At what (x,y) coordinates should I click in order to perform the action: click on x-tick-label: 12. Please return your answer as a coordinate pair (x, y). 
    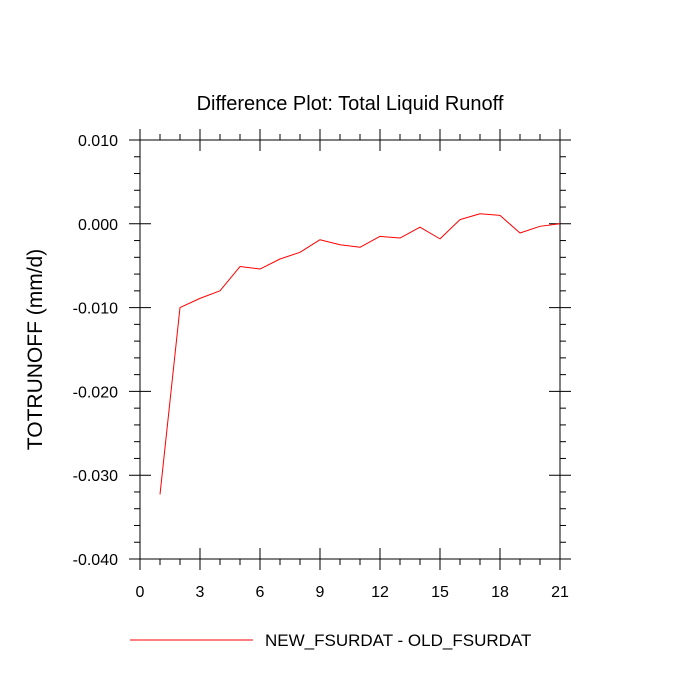
    Looking at the image, I should click on (380, 592).